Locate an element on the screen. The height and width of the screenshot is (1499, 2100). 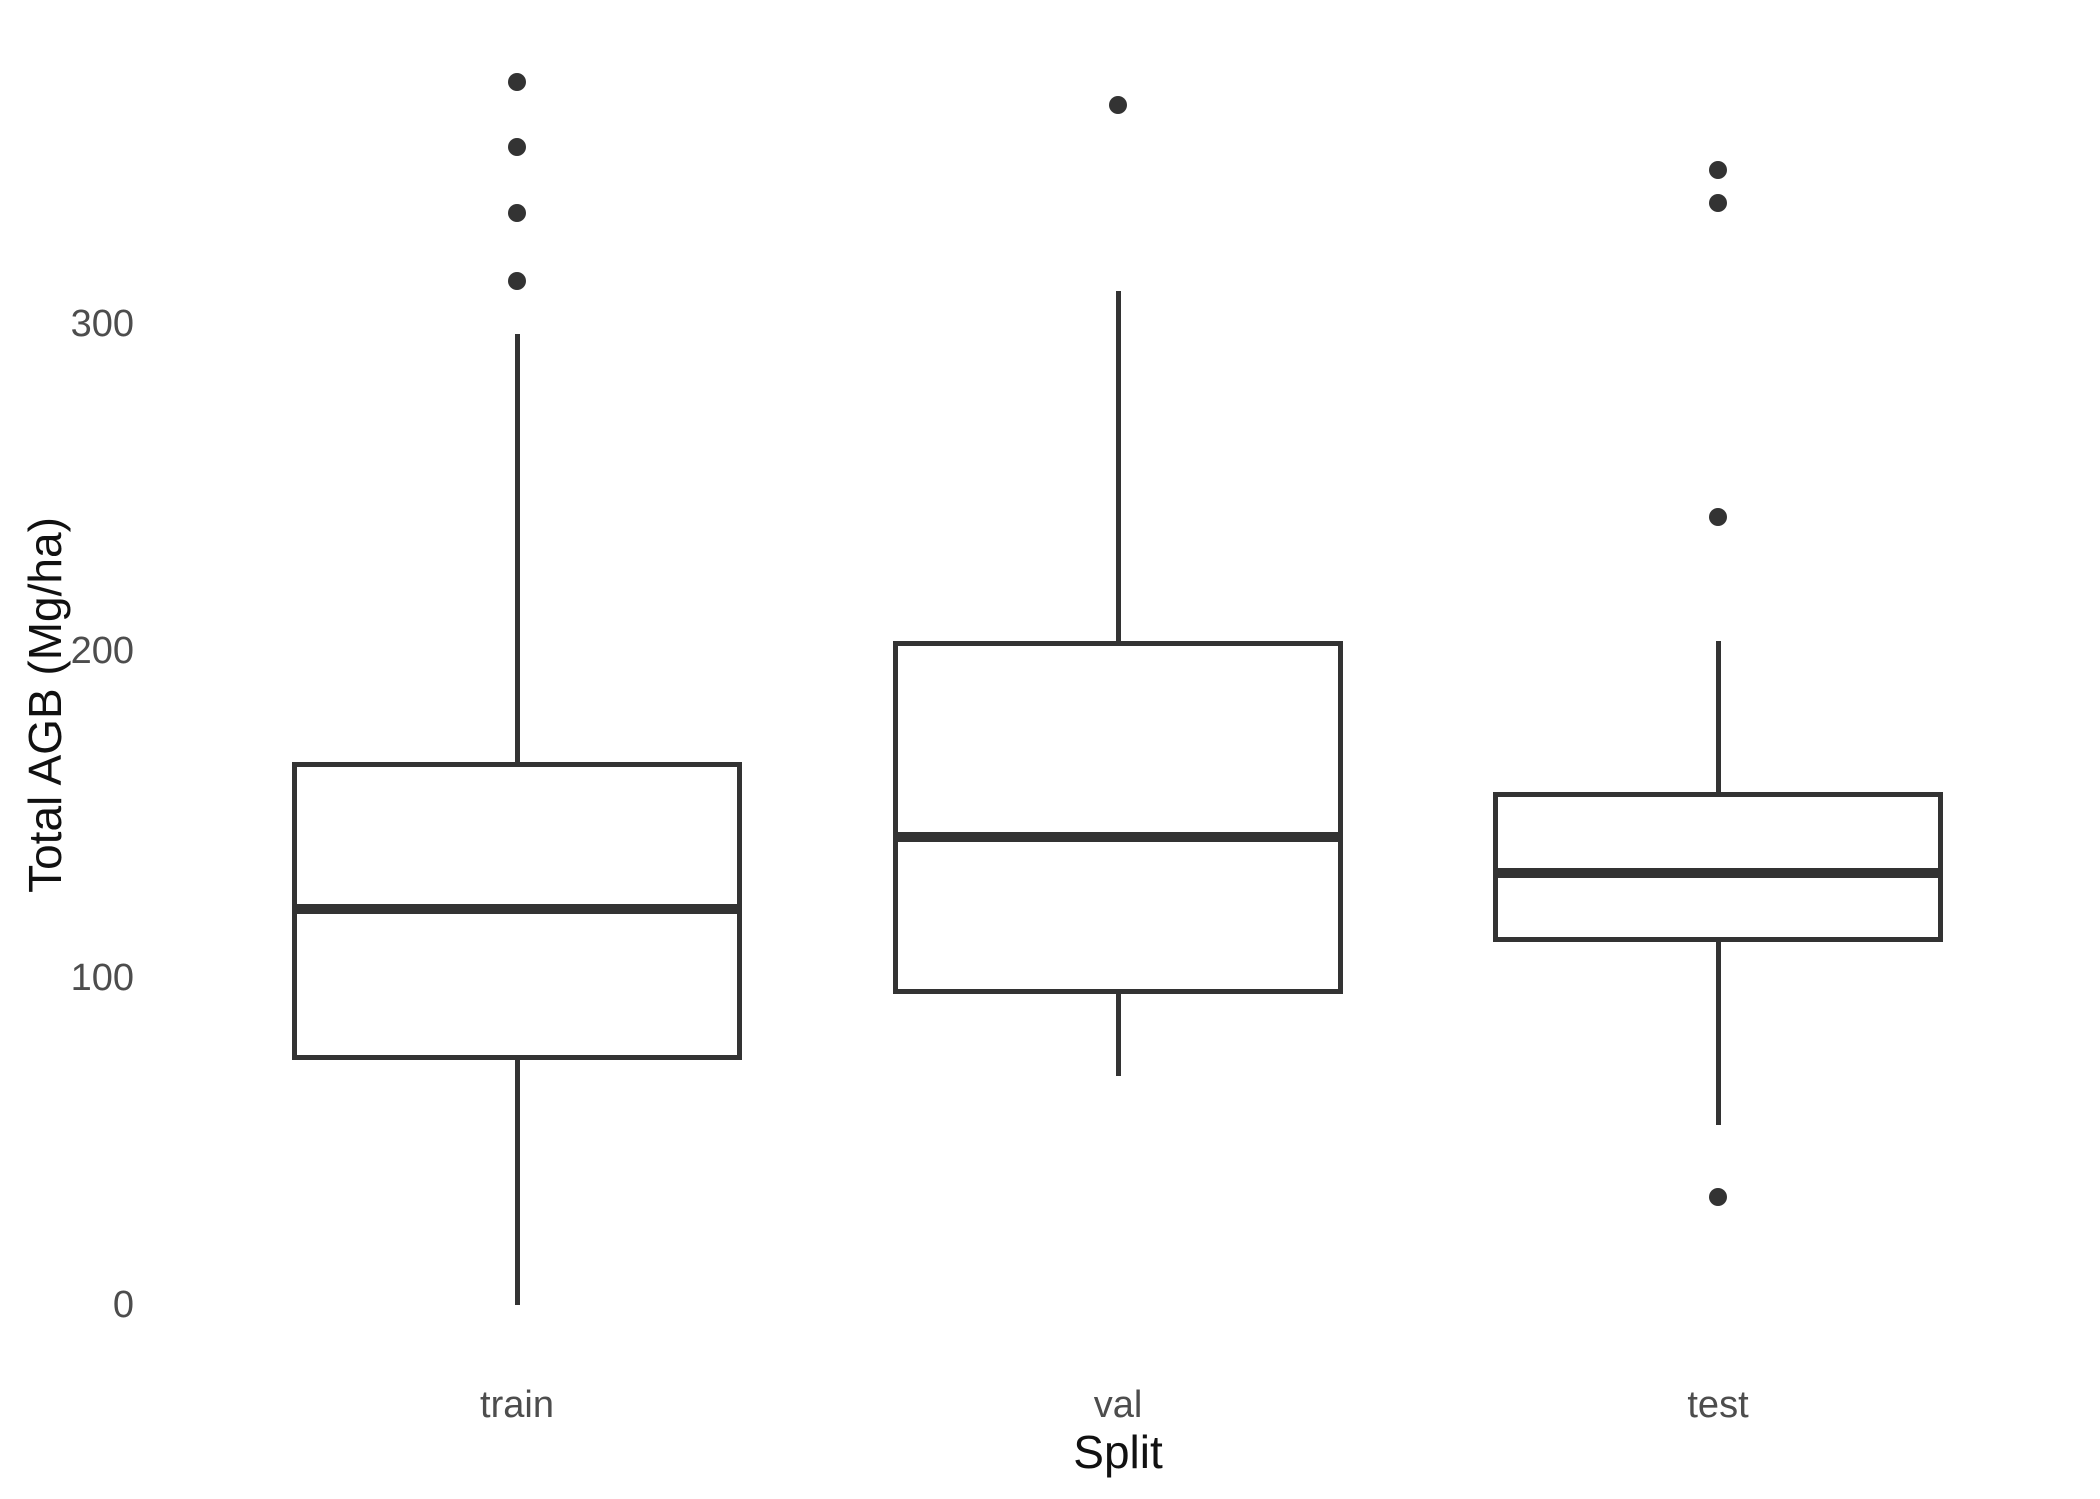
y-axis-title: Total AGB (Mg/ha) is located at coordinates (45, 705).